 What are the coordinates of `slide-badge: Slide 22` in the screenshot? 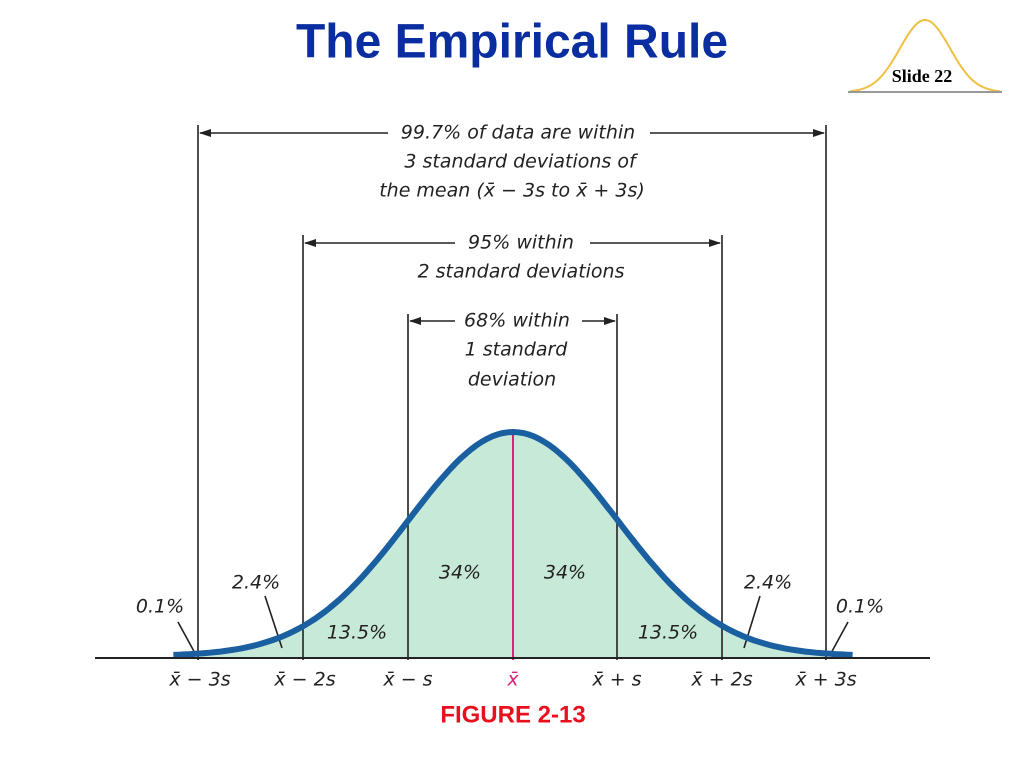 It's located at (925, 55).